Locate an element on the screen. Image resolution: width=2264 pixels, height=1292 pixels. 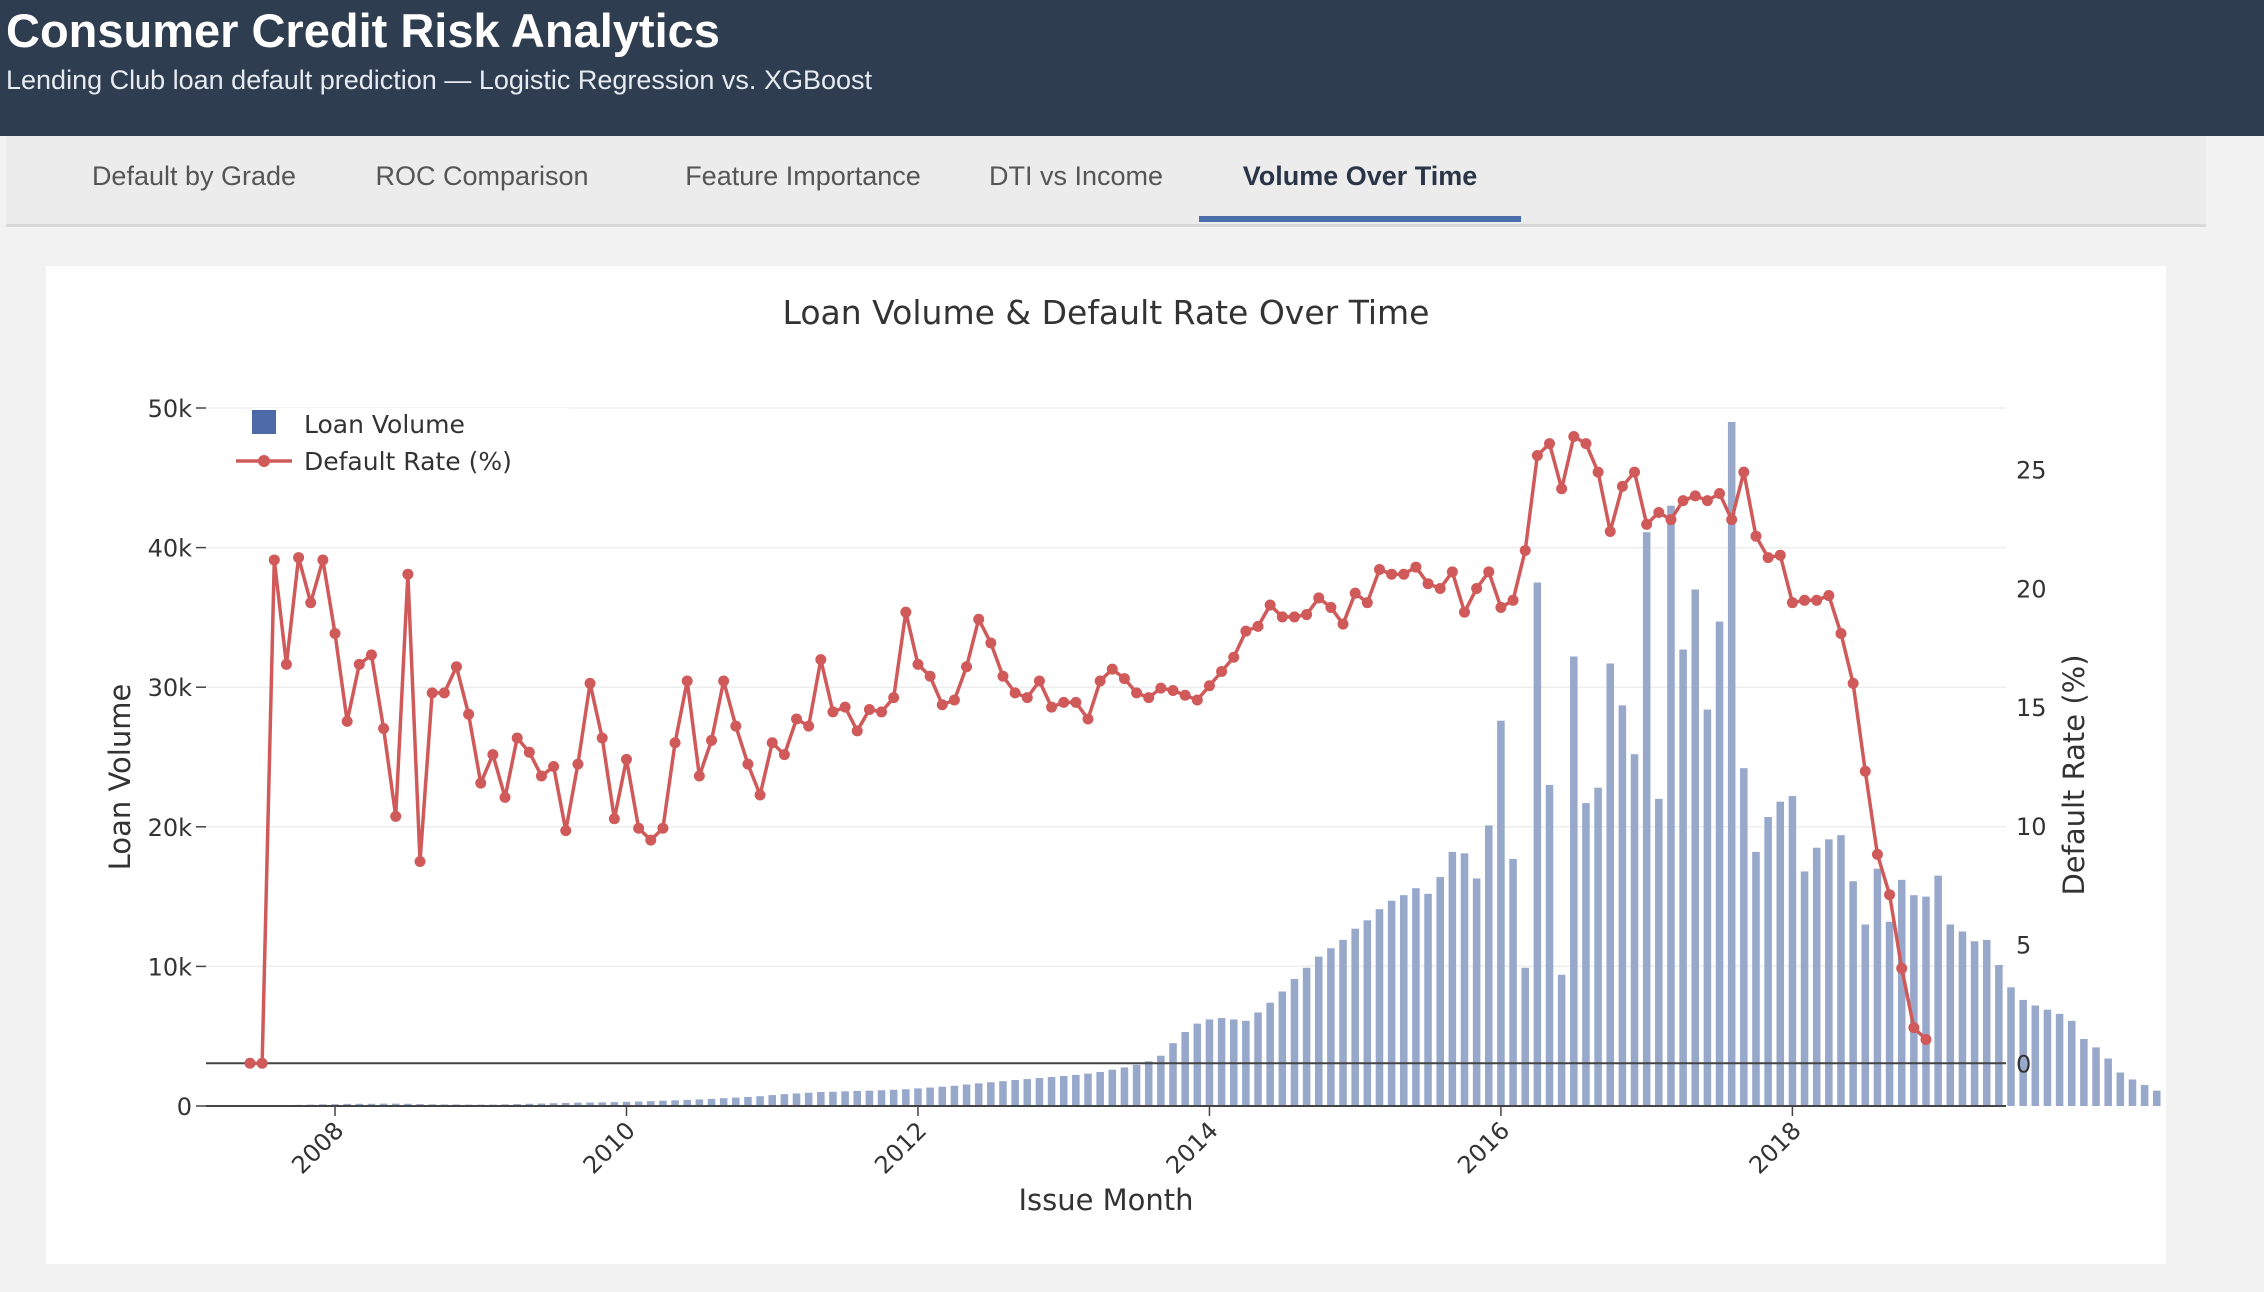
tab-roc-comparison: ROC Comparison is located at coordinates (482, 176).